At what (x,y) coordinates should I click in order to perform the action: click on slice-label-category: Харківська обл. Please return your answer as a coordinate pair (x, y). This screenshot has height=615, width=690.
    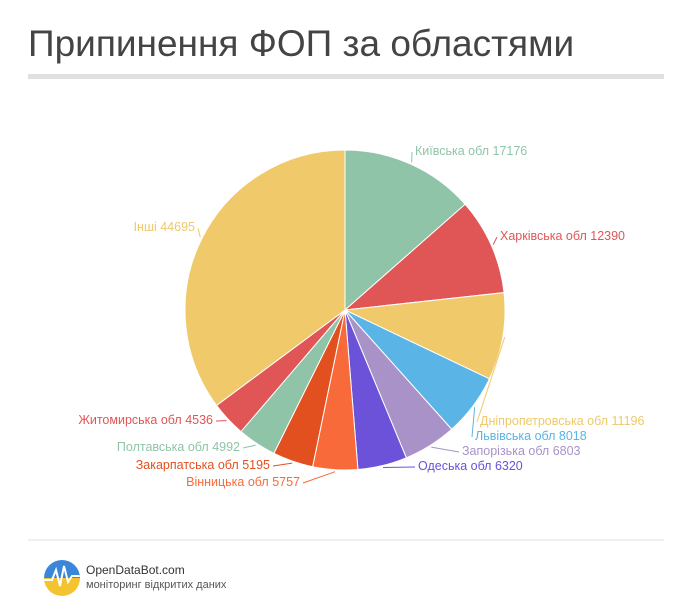
    Looking at the image, I should click on (543, 236).